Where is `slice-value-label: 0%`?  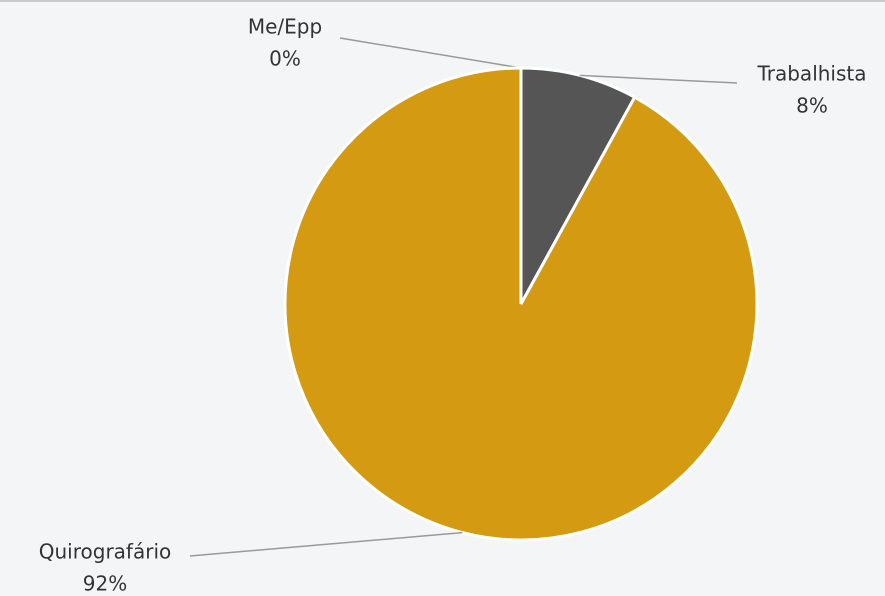 slice-value-label: 0% is located at coordinates (285, 59).